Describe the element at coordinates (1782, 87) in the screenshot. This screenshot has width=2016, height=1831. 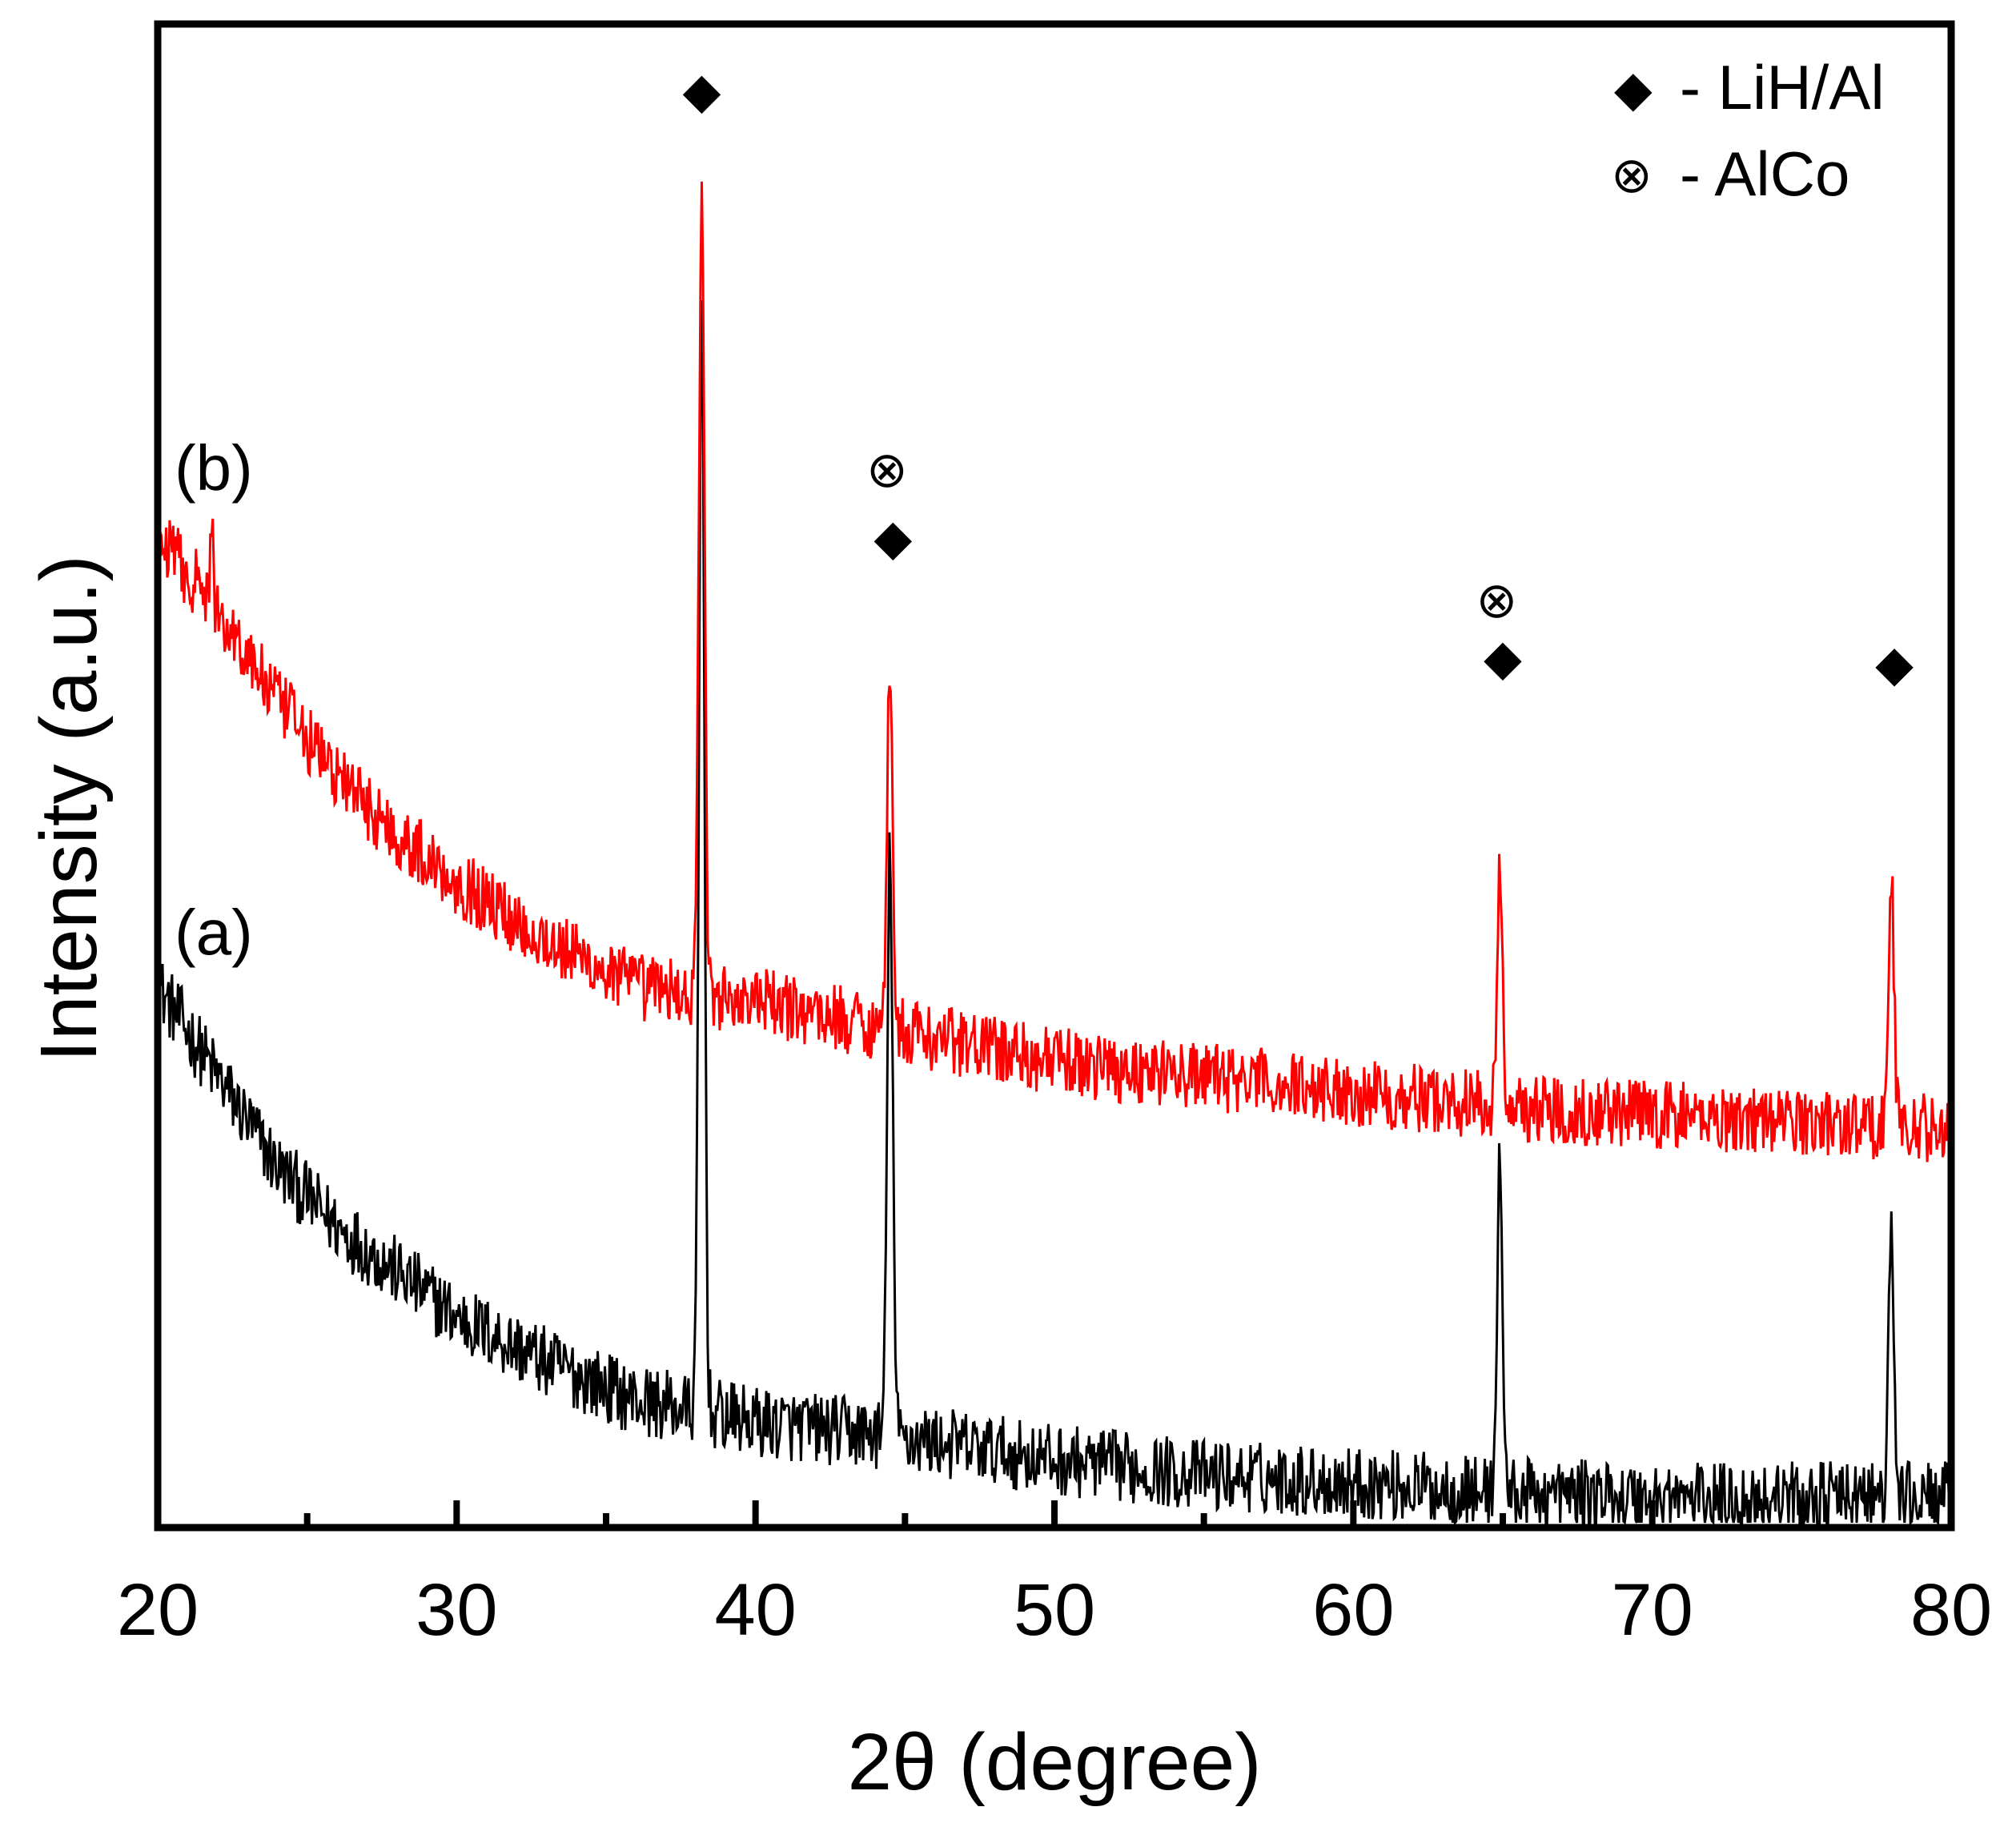
I see `legend-label-lih-al: - LiH/Al` at that location.